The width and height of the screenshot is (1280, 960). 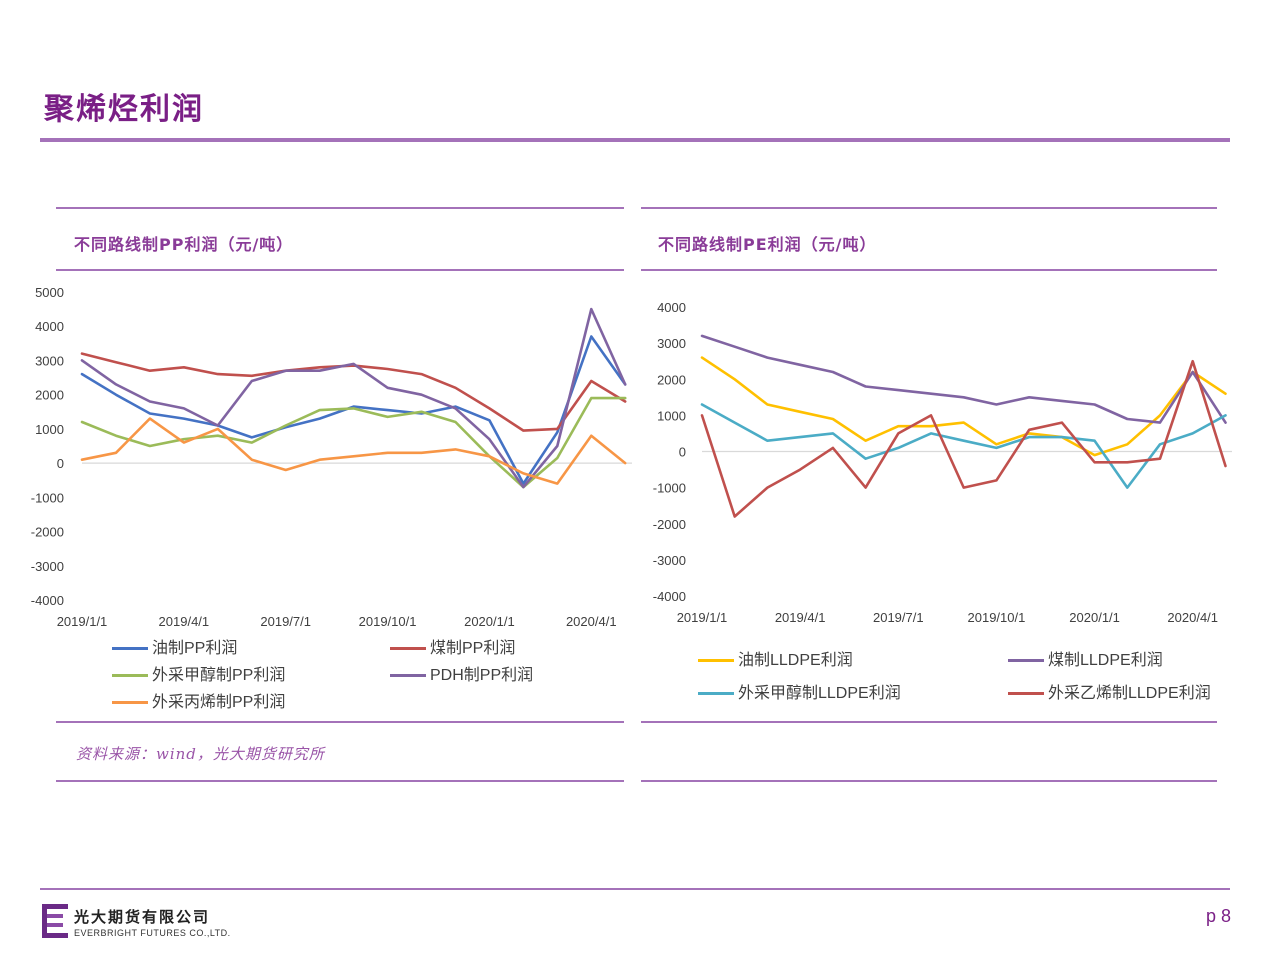 I want to click on legend-item: 外采乙烯制LLDPE利润, so click(x=1109, y=691).